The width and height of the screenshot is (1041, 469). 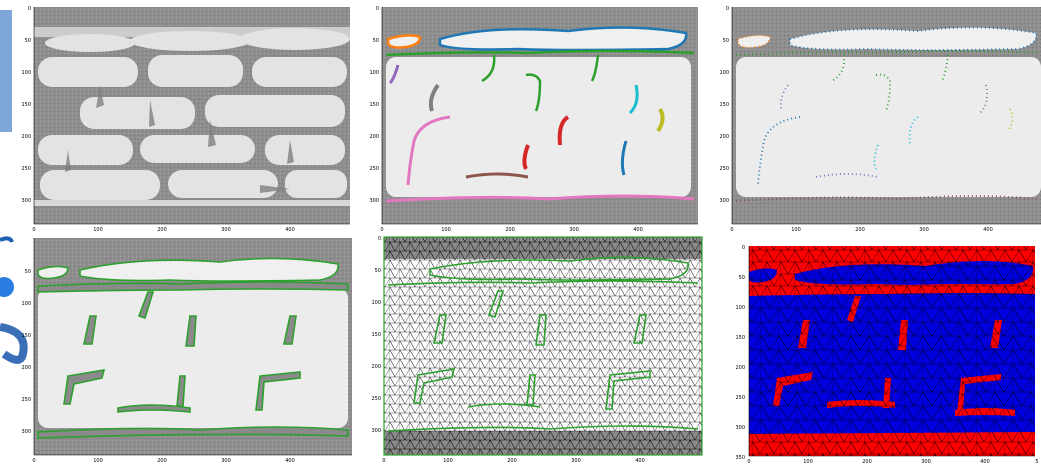 What do you see at coordinates (740, 353) in the screenshot?
I see `y-axis-ticks: 0 50 100 150 200 250 300 350` at bounding box center [740, 353].